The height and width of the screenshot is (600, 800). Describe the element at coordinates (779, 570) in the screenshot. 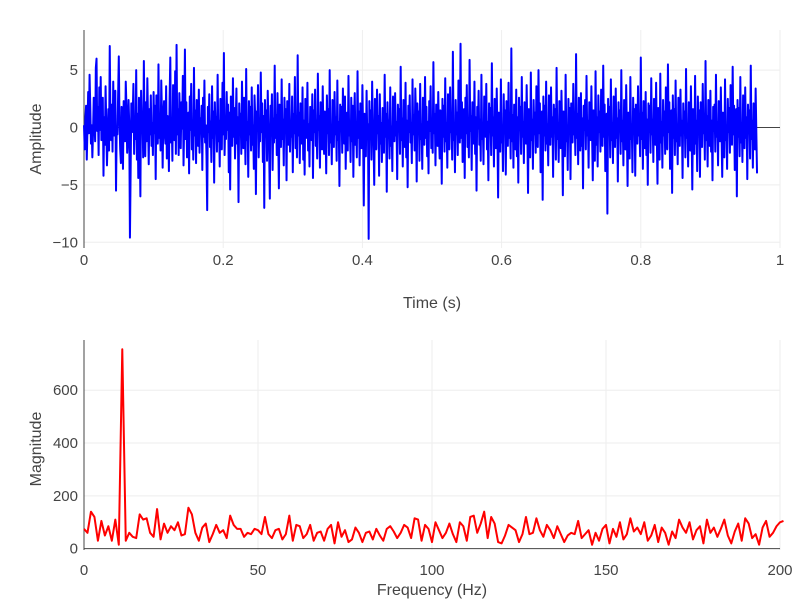

I see `x-tick-label: 200` at that location.